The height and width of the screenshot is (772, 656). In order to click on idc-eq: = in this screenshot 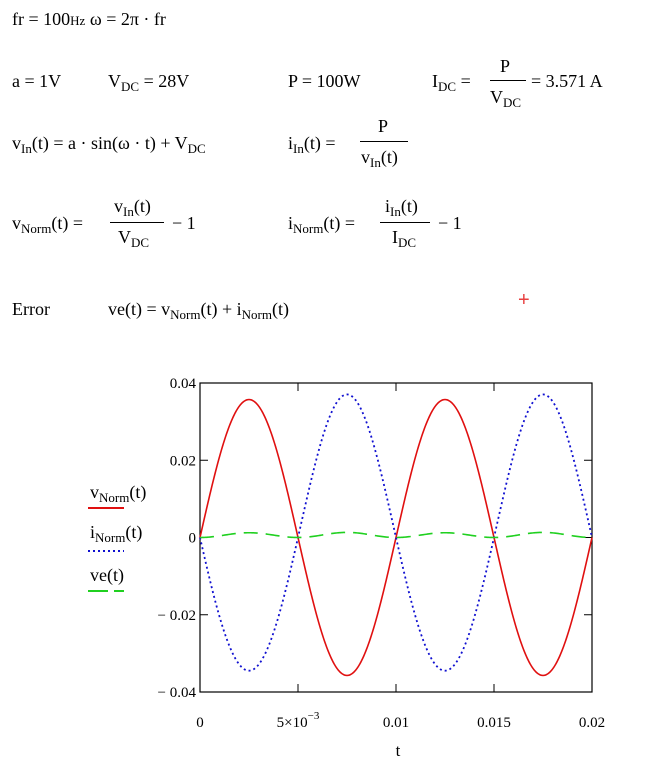, I will do `click(465, 81)`.